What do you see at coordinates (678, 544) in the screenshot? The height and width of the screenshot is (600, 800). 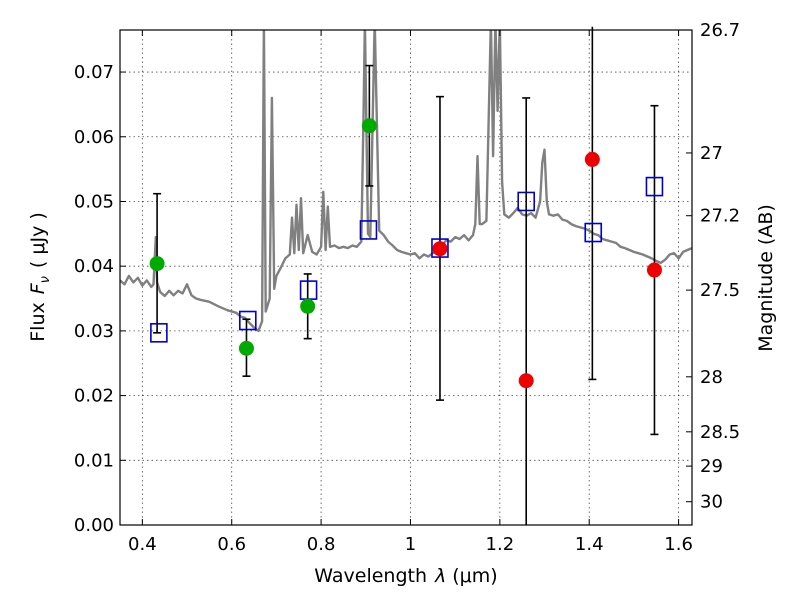 I see `x-tick-label: 1.6` at bounding box center [678, 544].